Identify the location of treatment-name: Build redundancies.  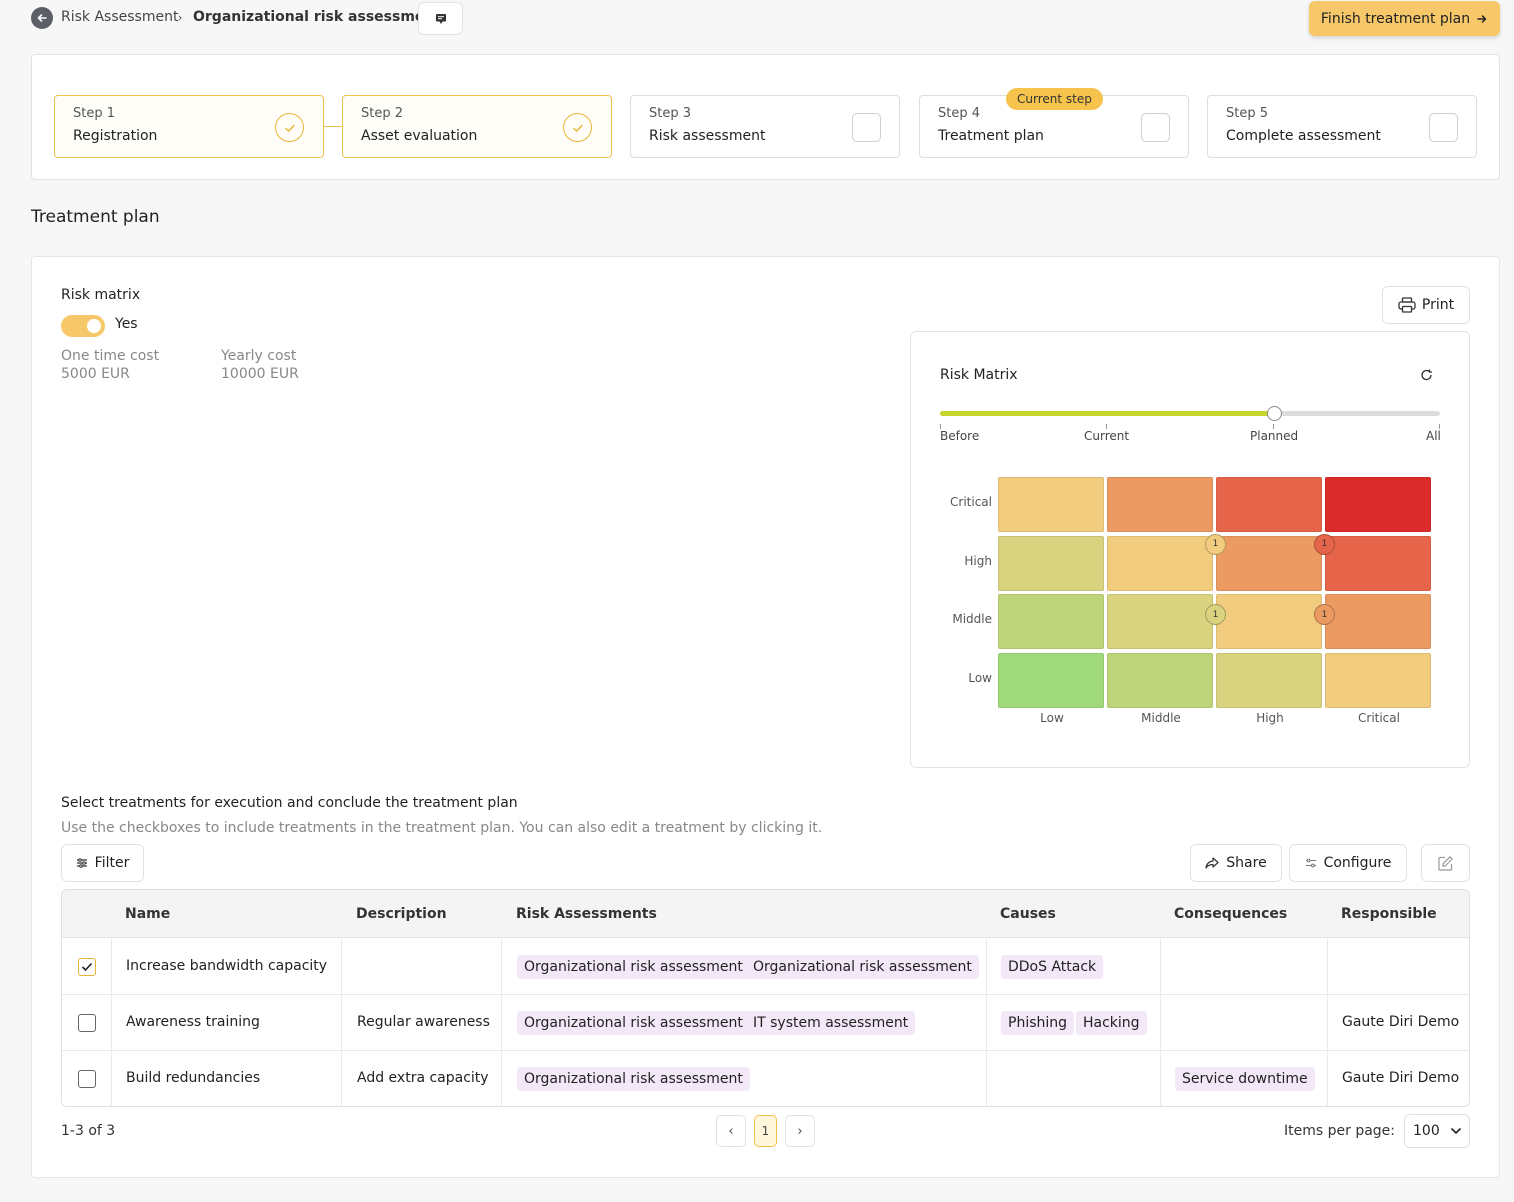
(193, 1078).